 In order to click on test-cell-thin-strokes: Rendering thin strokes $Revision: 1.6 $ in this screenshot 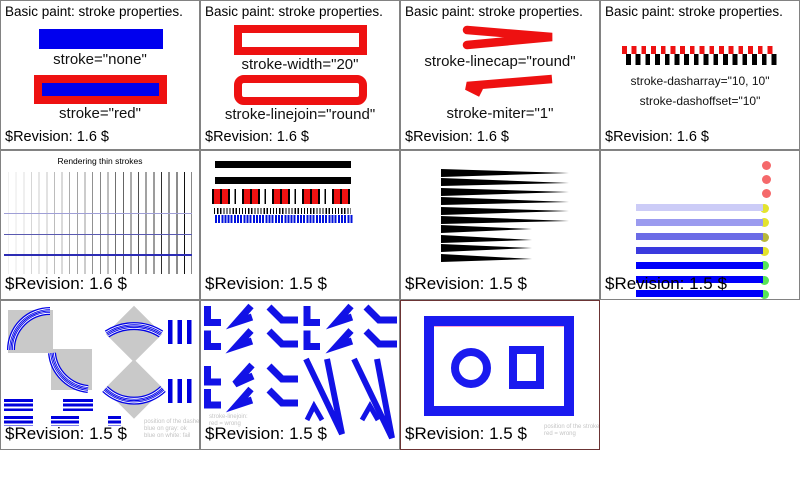, I will do `click(100, 225)`.